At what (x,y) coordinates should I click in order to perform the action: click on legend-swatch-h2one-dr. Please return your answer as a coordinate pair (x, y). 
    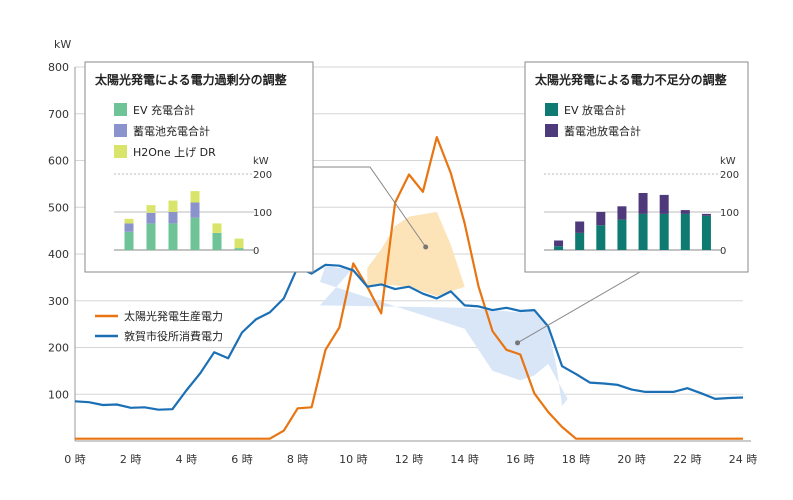
    Looking at the image, I should click on (120, 151).